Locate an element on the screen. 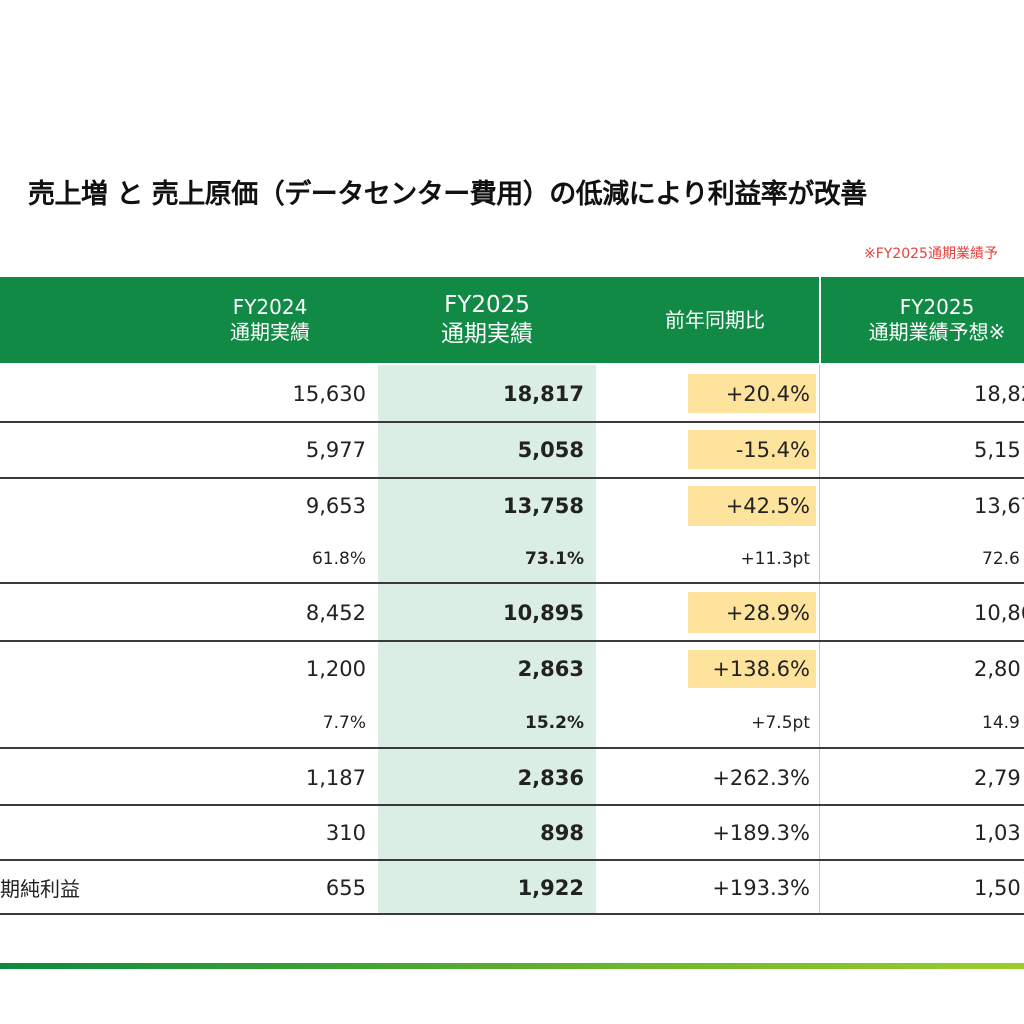 The image size is (1024, 1024). table-row: 8,452 10,895 +28.9% 10,86 is located at coordinates (512, 612).